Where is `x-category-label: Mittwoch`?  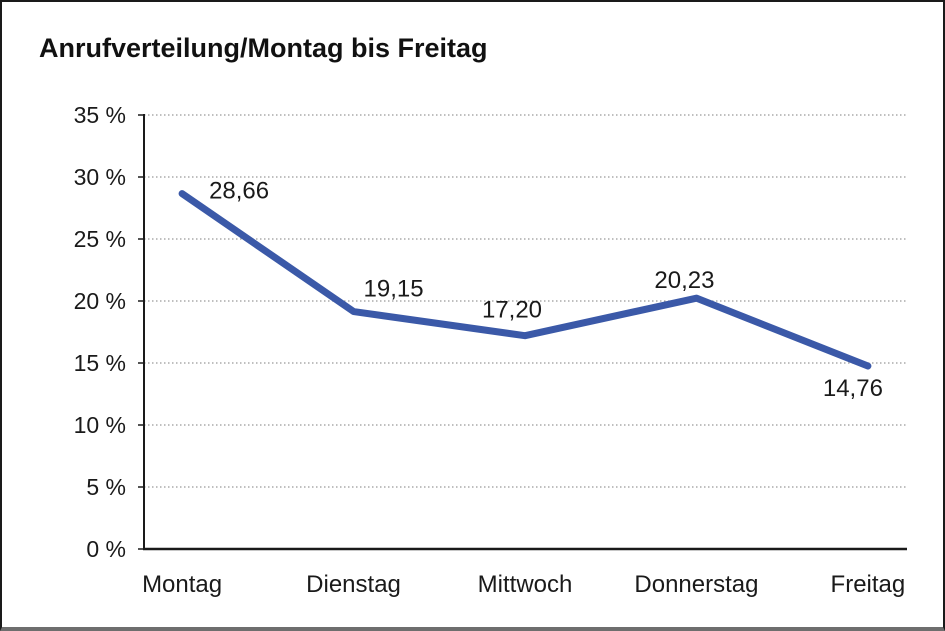 x-category-label: Mittwoch is located at coordinates (525, 584).